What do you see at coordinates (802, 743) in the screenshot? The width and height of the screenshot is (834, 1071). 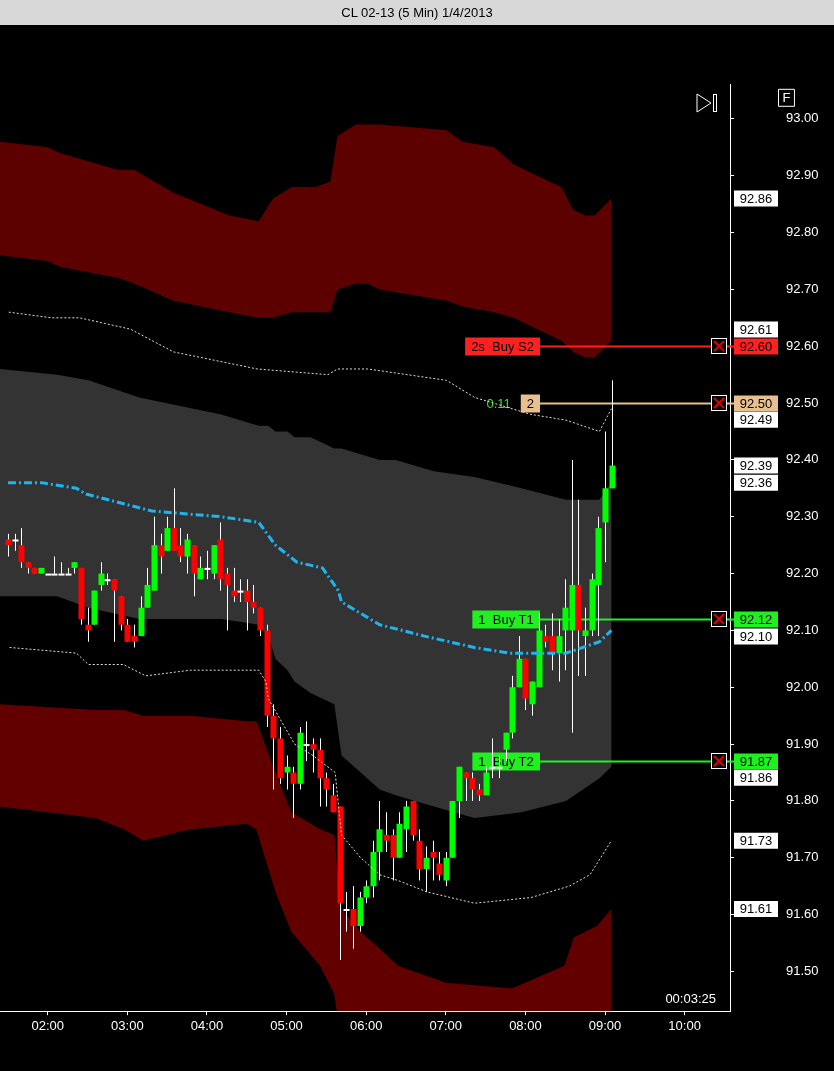 I see `y-tick-label: 91.90` at bounding box center [802, 743].